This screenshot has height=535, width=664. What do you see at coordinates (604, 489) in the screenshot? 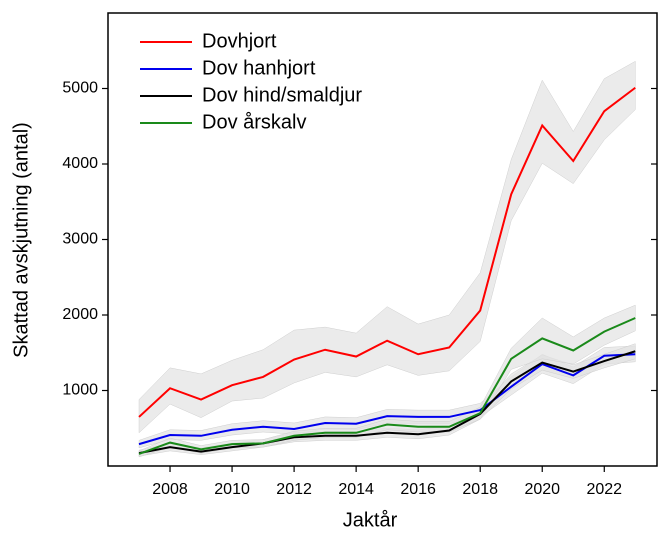
I see `x-tick-label: 2022` at bounding box center [604, 489].